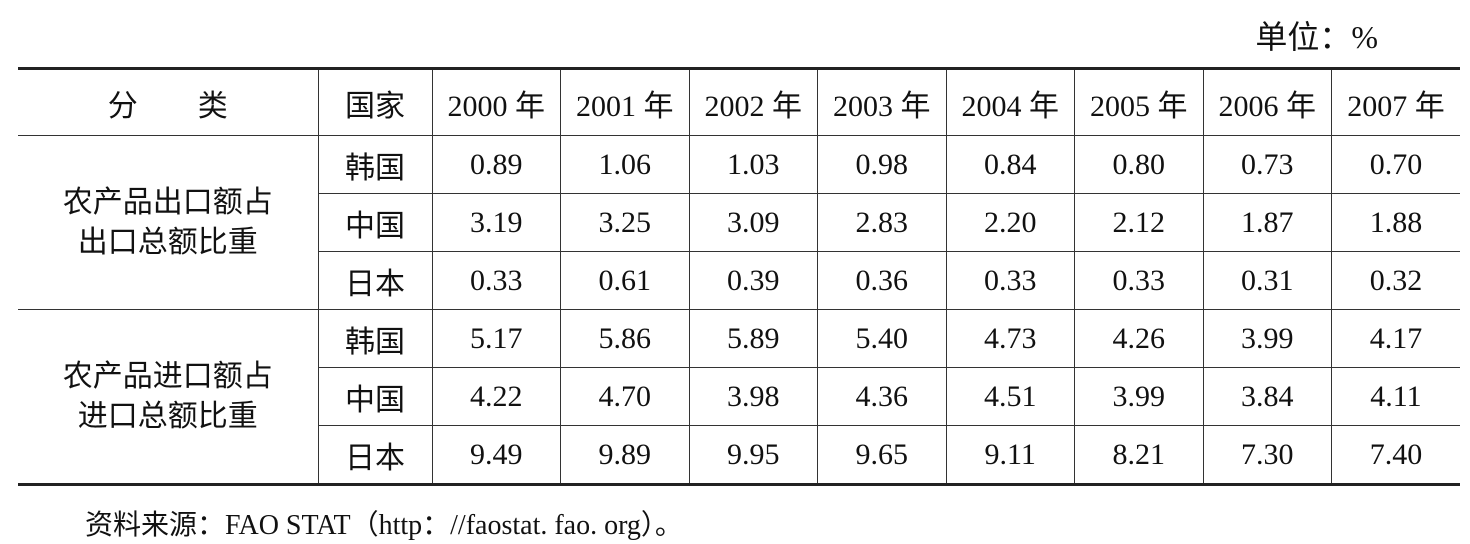 The width and height of the screenshot is (1470, 544). I want to click on group-label-line: 农产品出口额占, so click(167, 202).